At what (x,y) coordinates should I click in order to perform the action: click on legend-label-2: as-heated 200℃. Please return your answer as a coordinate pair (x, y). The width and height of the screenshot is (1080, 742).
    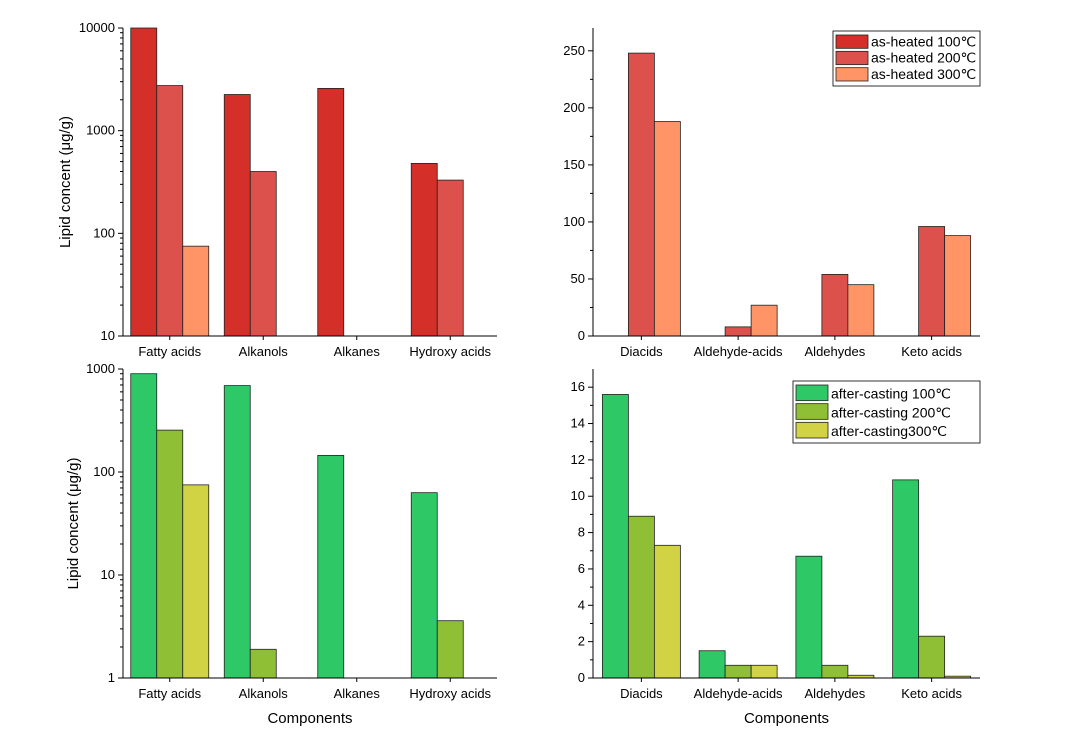
    Looking at the image, I should click on (923, 58).